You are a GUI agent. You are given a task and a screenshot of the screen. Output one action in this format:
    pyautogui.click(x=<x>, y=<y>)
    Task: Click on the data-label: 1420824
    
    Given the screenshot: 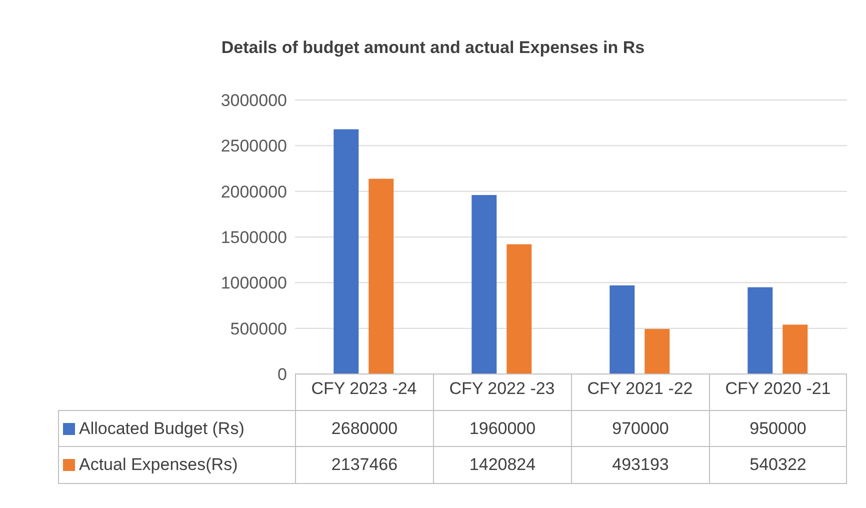 What is the action you would take?
    pyautogui.click(x=502, y=465)
    